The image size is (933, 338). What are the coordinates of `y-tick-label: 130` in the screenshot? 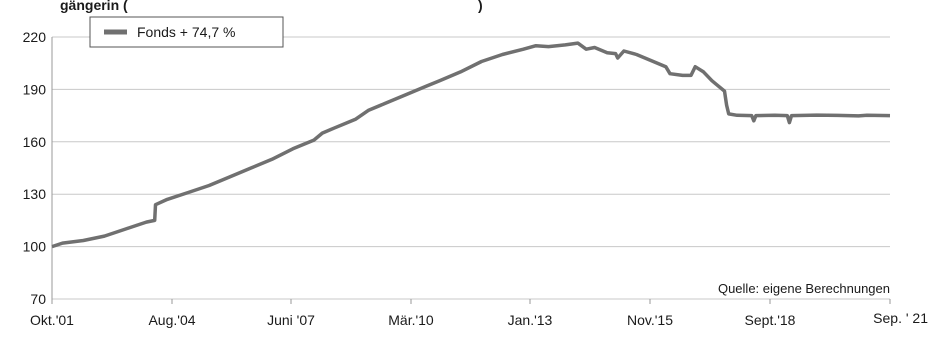 It's located at (35, 194).